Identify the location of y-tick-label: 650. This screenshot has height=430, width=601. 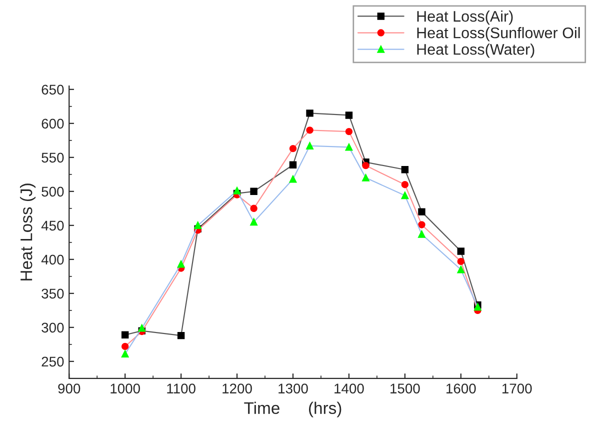
(53, 89).